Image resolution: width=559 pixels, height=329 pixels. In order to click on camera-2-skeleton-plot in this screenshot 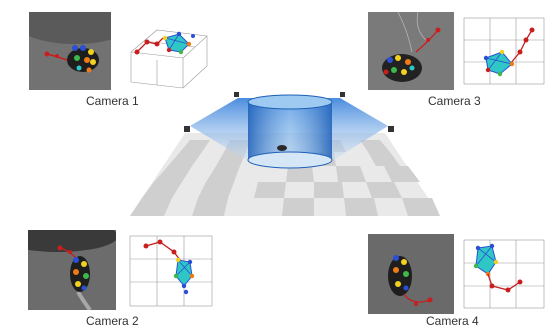, I will do `click(171, 271)`.